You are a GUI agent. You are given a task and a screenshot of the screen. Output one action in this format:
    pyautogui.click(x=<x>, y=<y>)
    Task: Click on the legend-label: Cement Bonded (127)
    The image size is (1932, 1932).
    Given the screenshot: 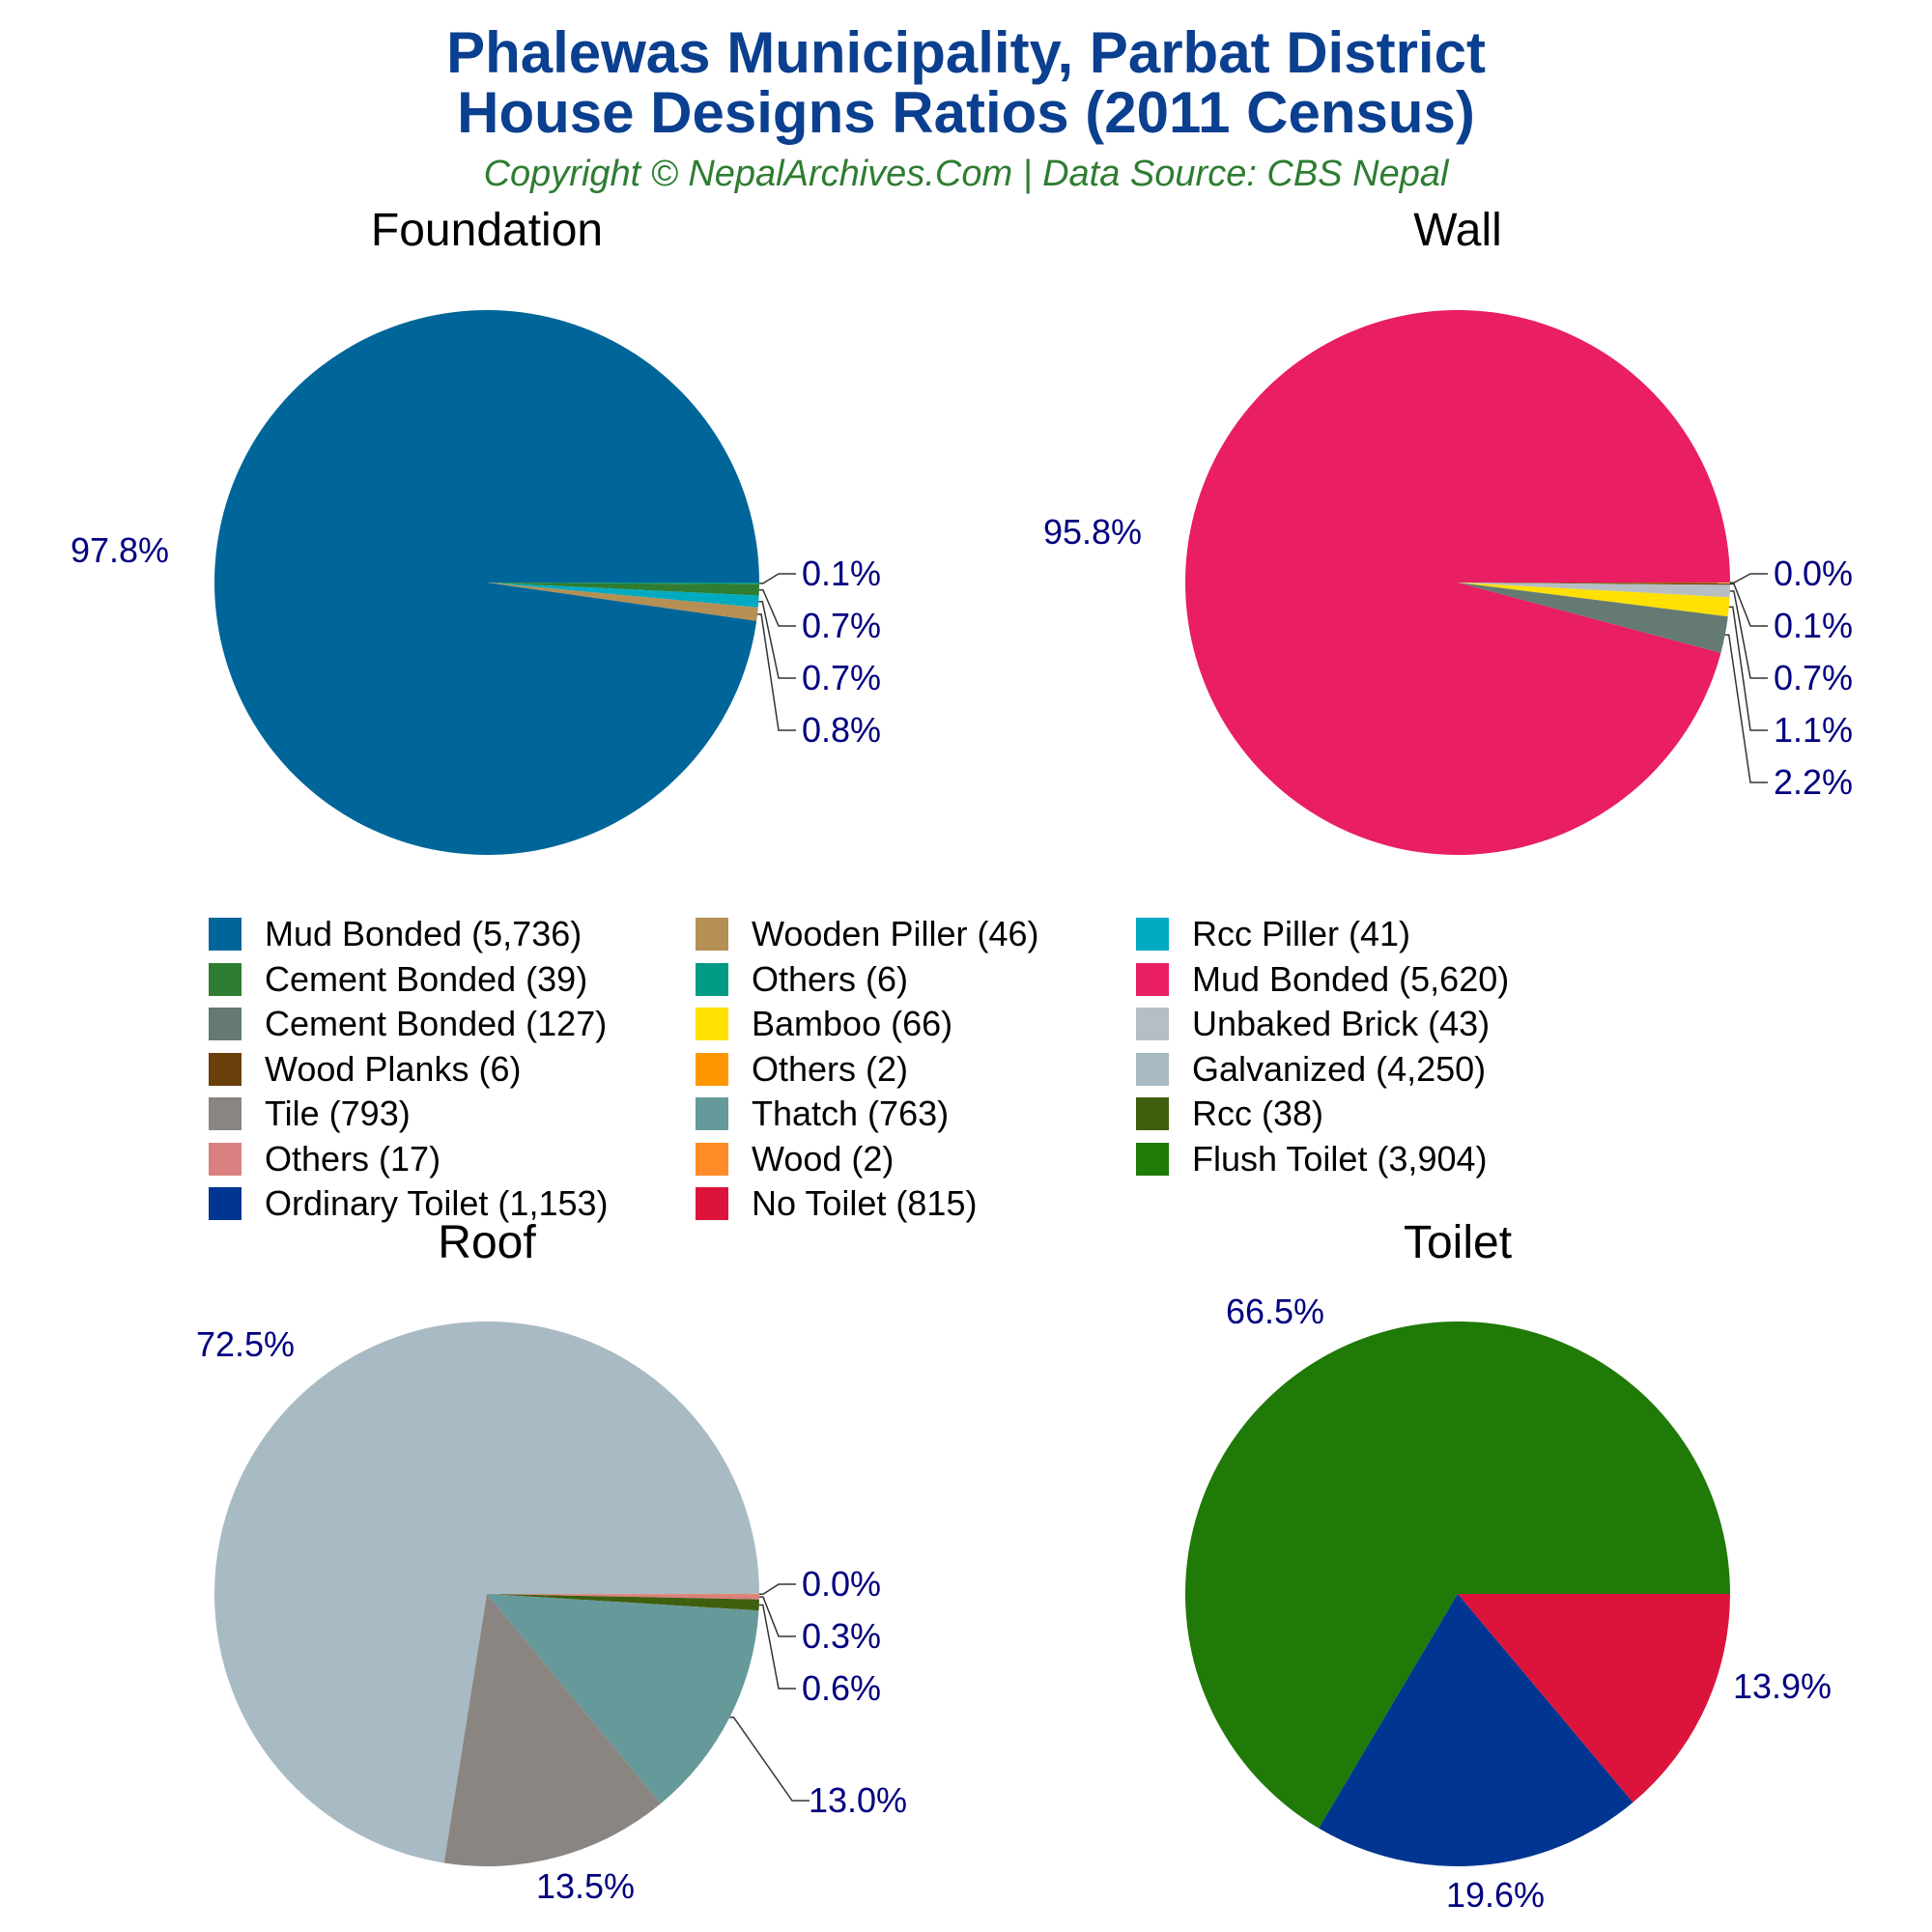 What is the action you would take?
    pyautogui.click(x=436, y=1024)
    